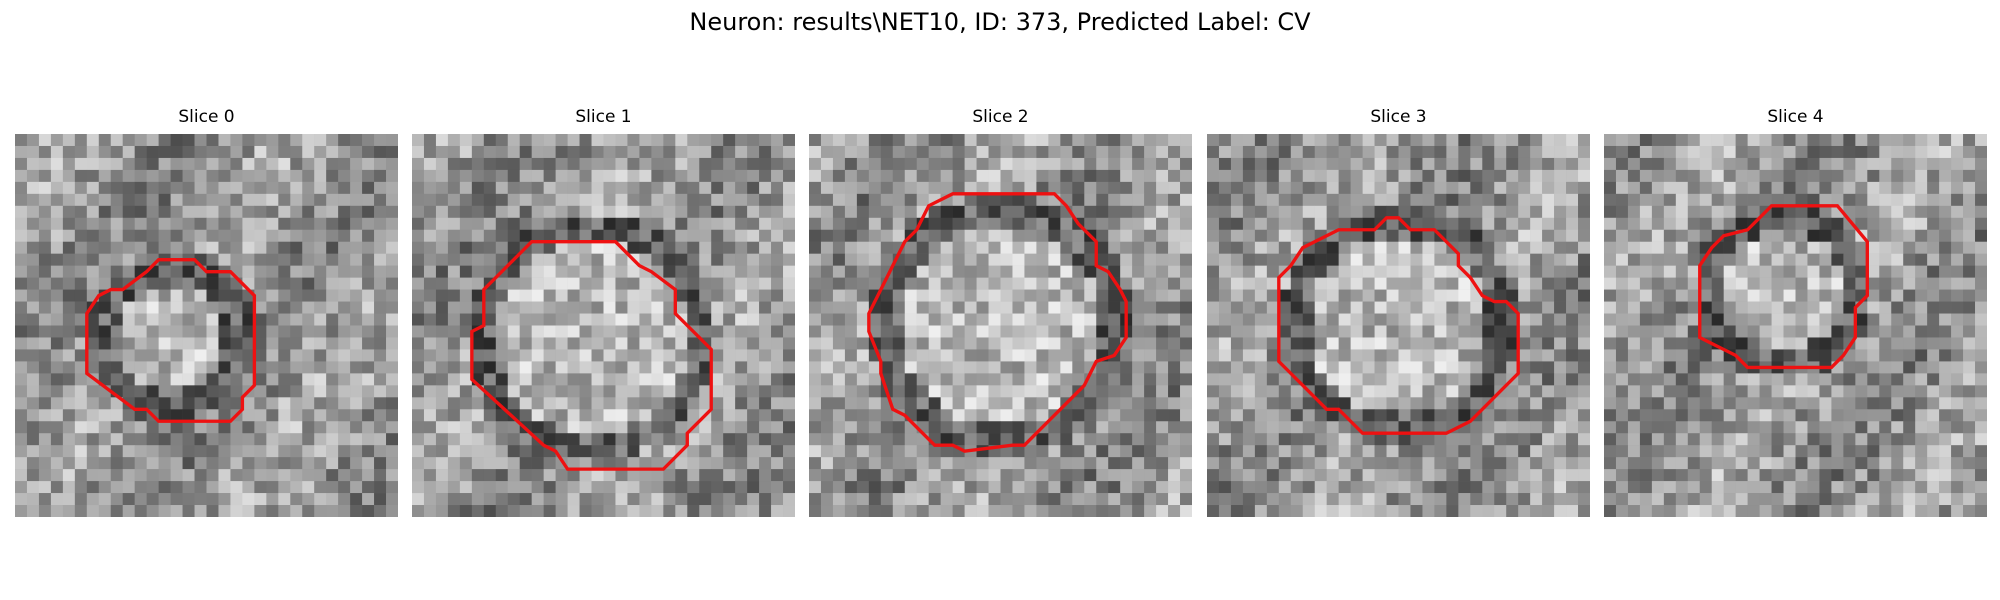 The image size is (2000, 600). I want to click on slice-title: Slice 0, so click(206, 117).